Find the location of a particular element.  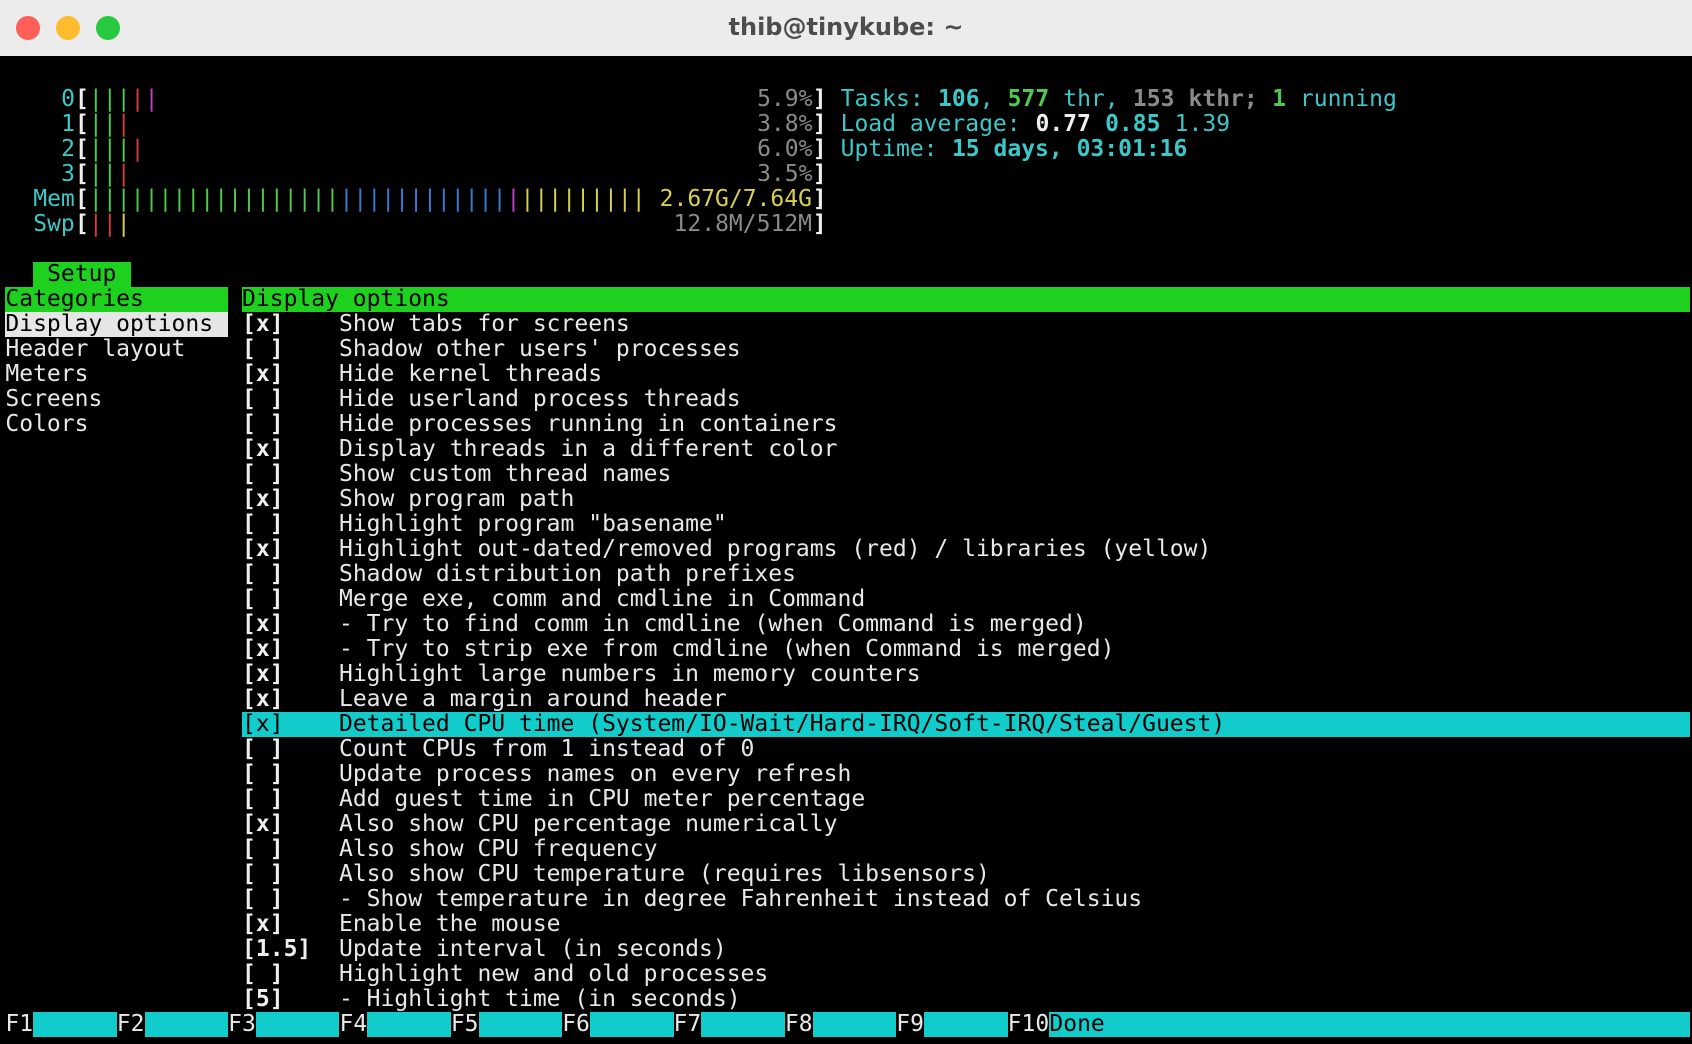

function-key-f8: F8 is located at coordinates (798, 1023).